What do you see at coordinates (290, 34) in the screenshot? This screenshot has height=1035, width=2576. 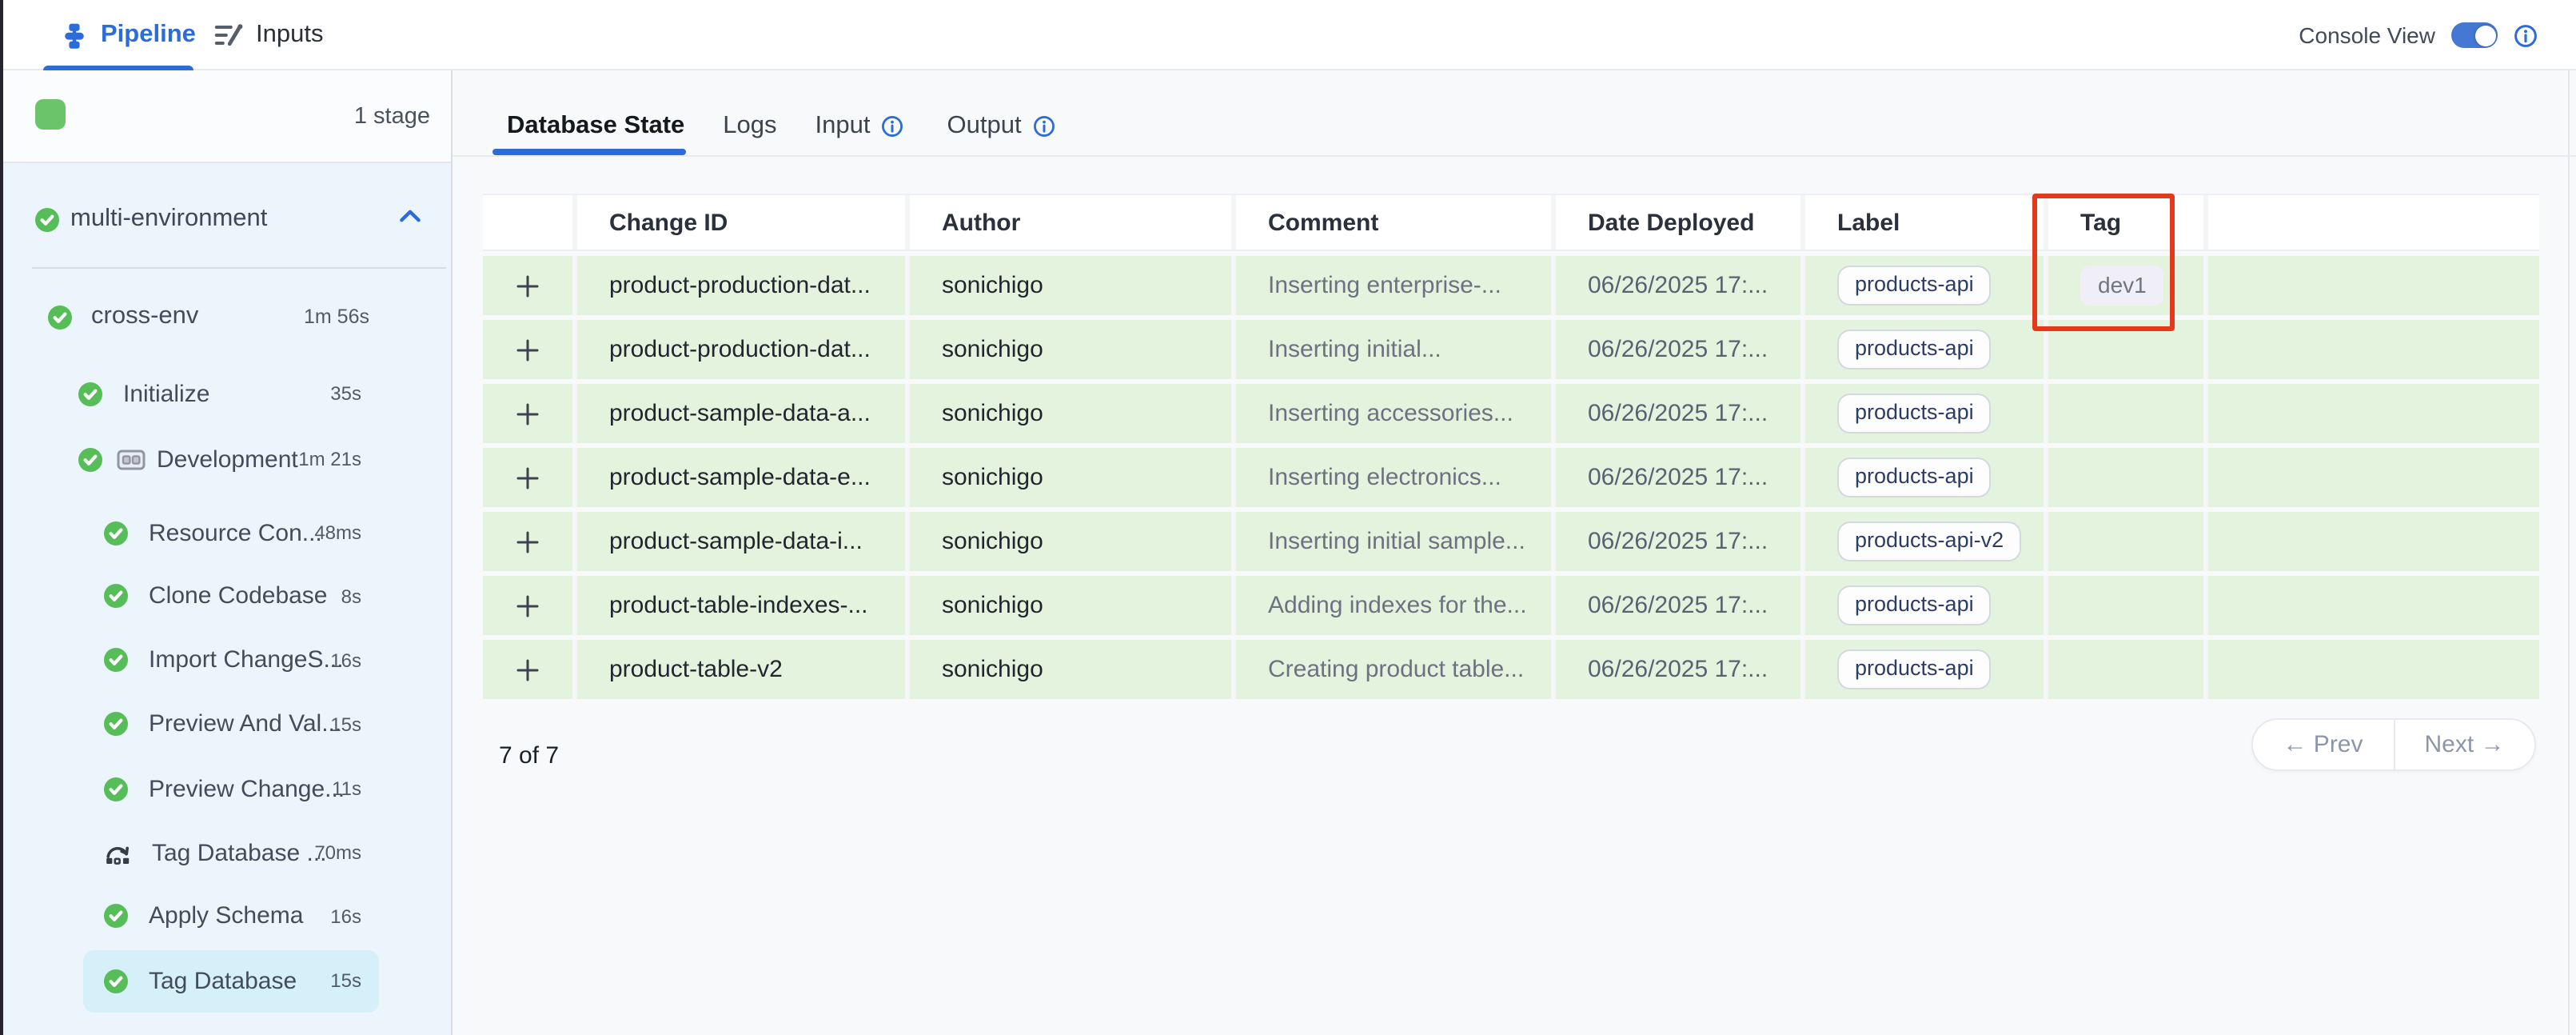 I see `tab-inputs-label: Inputs` at bounding box center [290, 34].